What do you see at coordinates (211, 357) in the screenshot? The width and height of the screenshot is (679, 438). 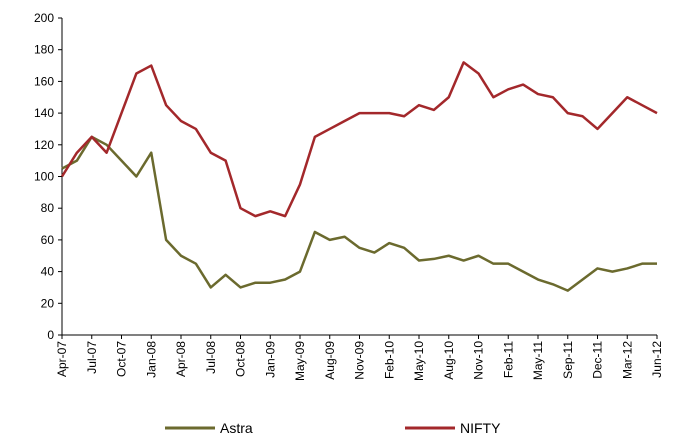 I see `x-tick-label: Jul-08` at bounding box center [211, 357].